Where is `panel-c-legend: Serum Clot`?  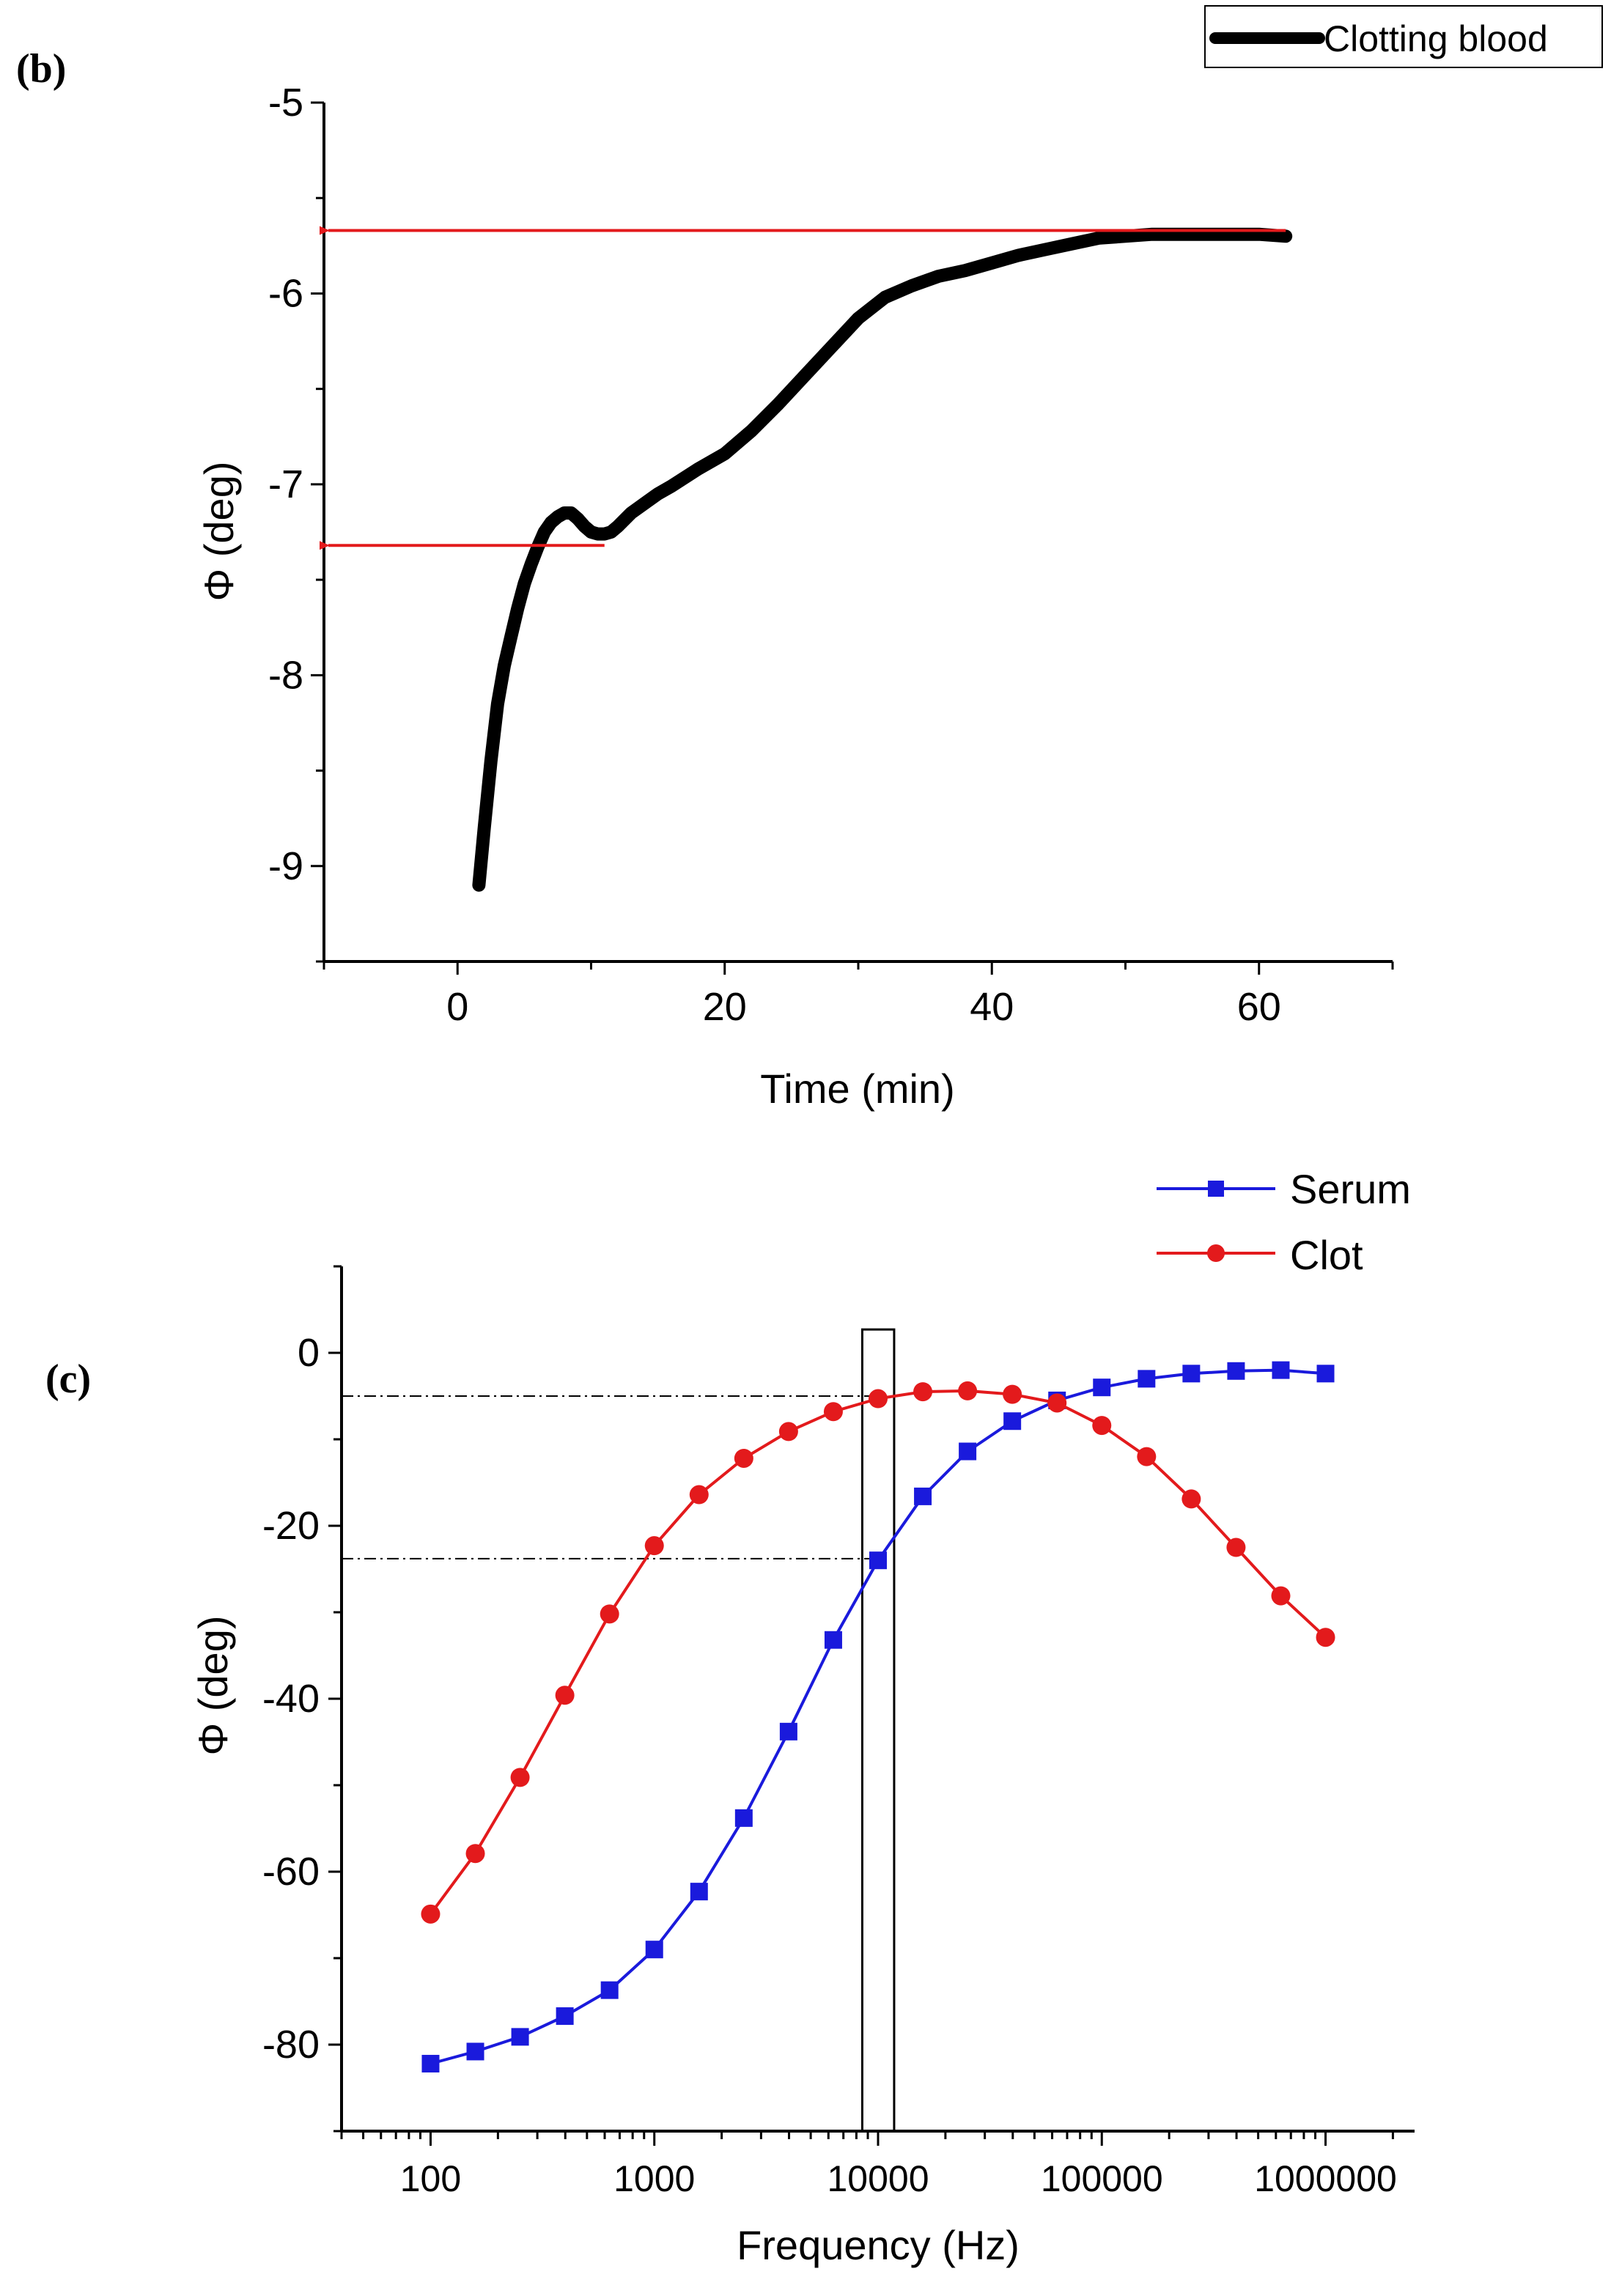
panel-c-legend: Serum Clot is located at coordinates (1284, 1222).